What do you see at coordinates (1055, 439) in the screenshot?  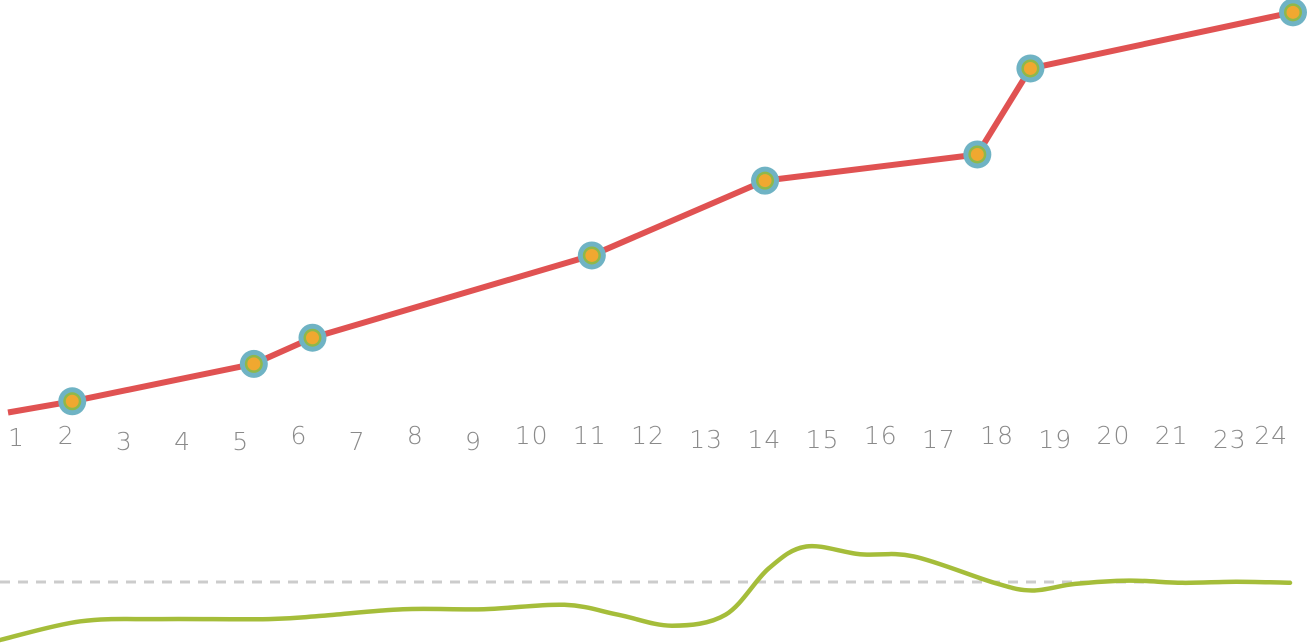 I see `x-tick-label: 19` at bounding box center [1055, 439].